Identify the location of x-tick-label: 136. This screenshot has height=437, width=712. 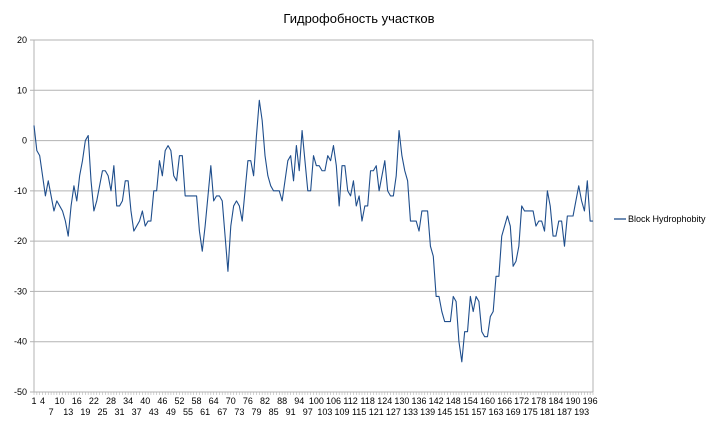
(419, 401).